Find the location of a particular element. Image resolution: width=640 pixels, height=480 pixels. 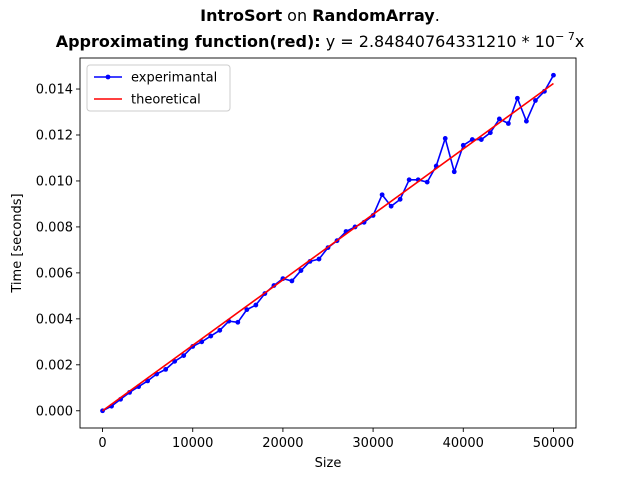

legend: experimantal theoretical is located at coordinates (158, 88).